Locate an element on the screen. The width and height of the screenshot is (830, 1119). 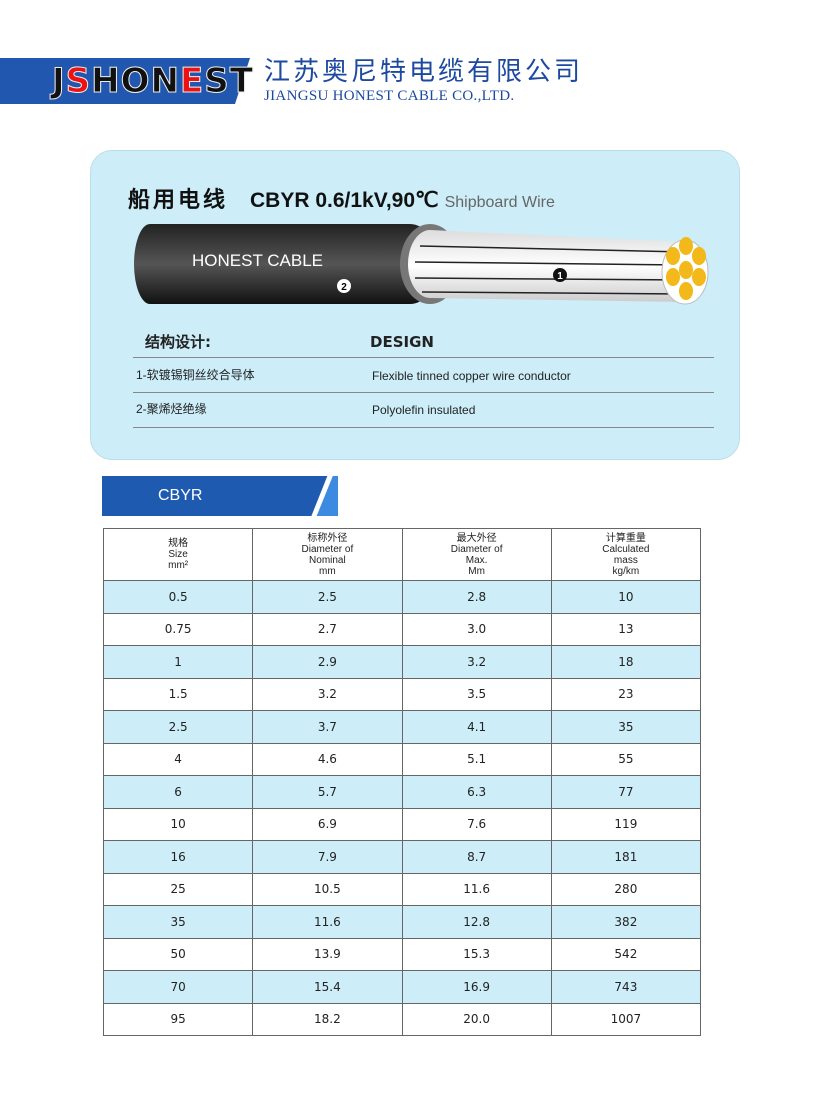
table-cell: 50 is located at coordinates (178, 954).